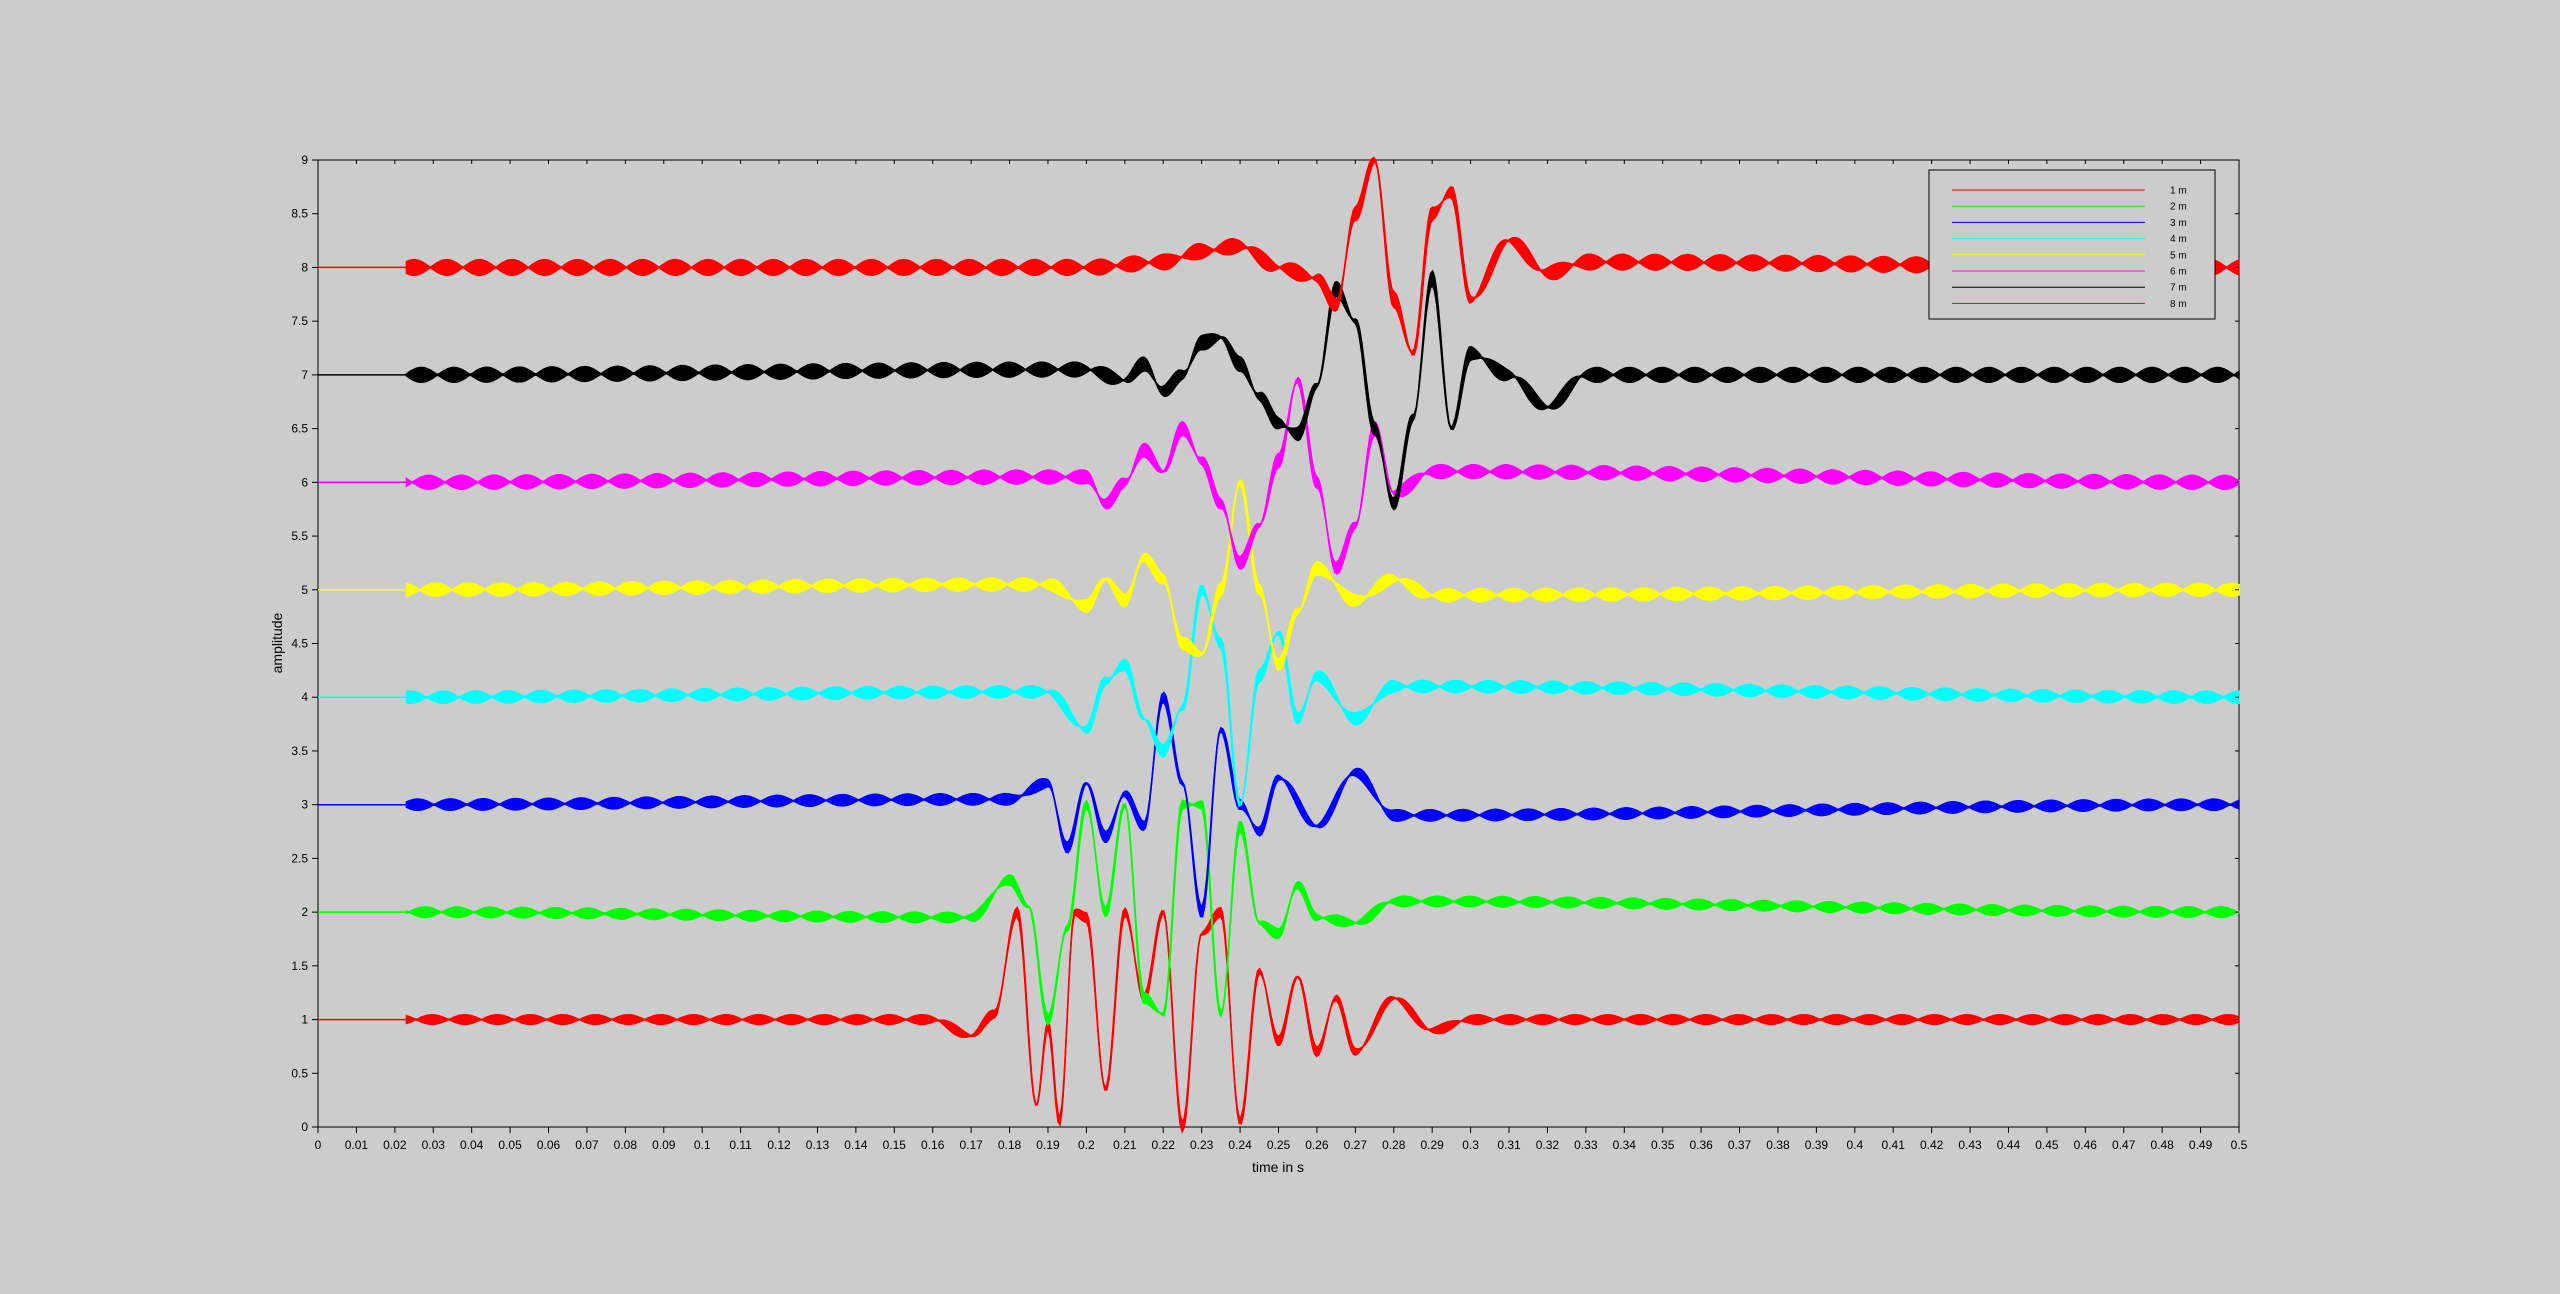 The width and height of the screenshot is (2560, 1294). I want to click on y-tick-label: 6.5, so click(299, 429).